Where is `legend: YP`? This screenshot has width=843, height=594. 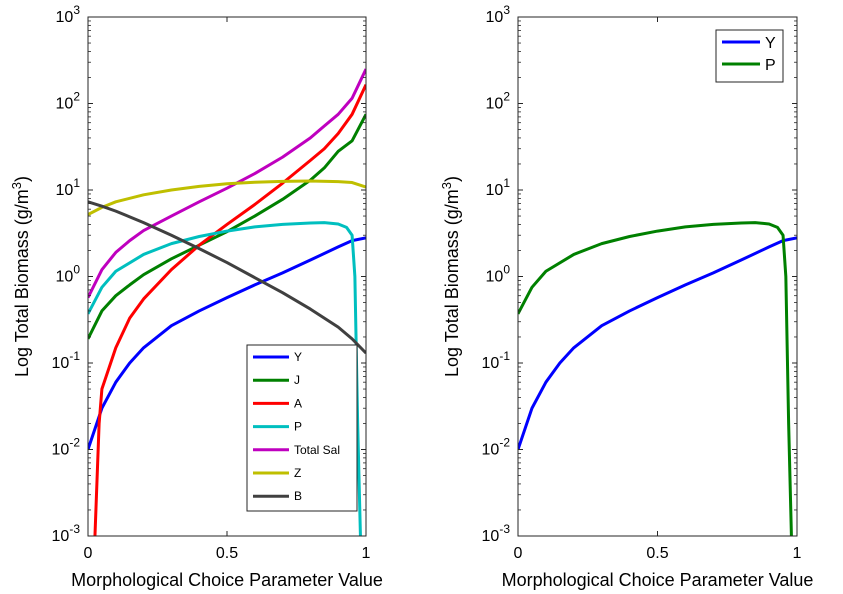 legend: YP is located at coordinates (749, 56).